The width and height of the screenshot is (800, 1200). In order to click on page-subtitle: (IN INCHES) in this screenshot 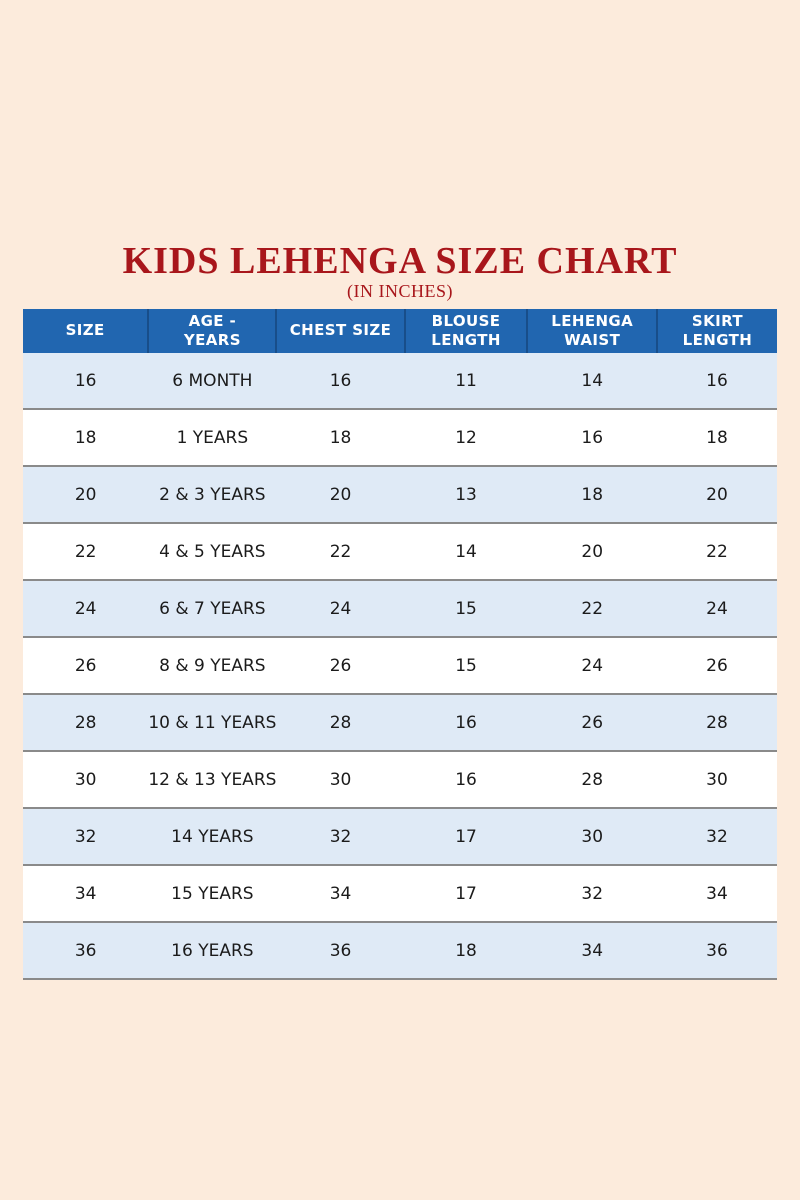, I will do `click(400, 291)`.